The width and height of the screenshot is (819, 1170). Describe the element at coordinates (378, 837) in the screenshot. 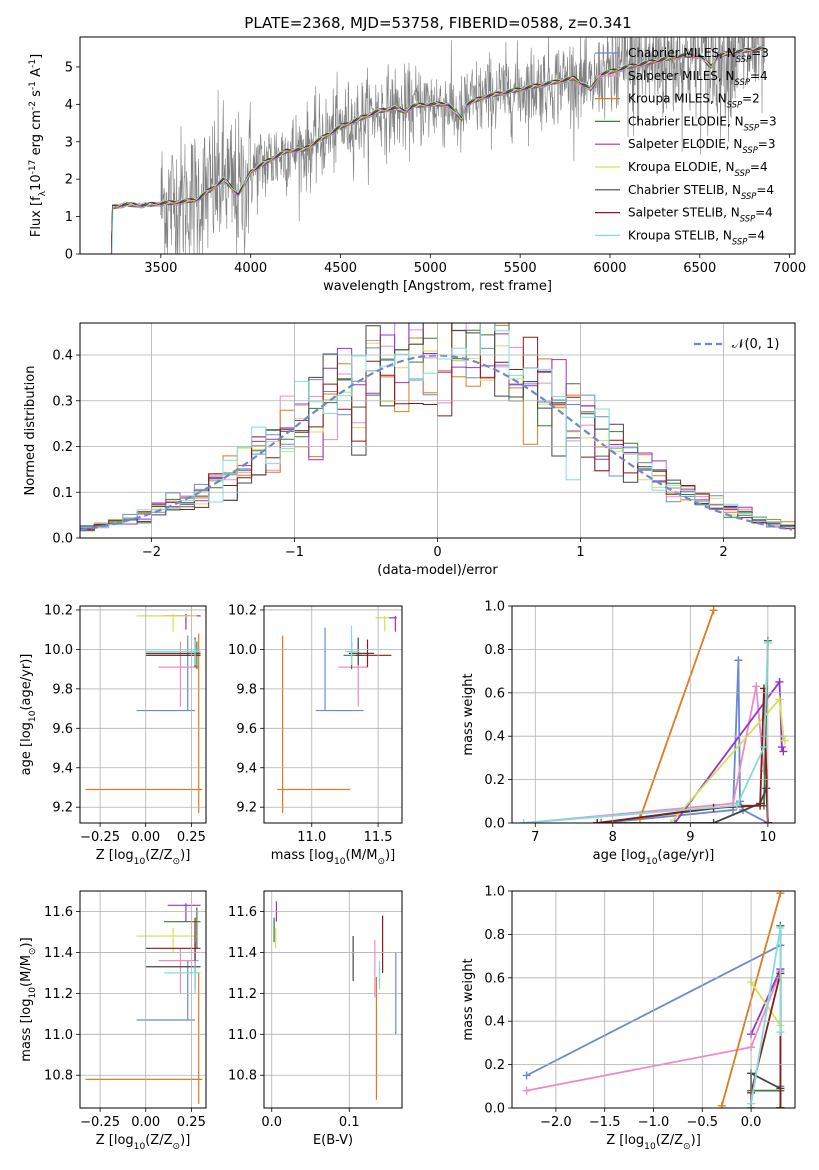

I see `x-tick-label: 11.5` at that location.